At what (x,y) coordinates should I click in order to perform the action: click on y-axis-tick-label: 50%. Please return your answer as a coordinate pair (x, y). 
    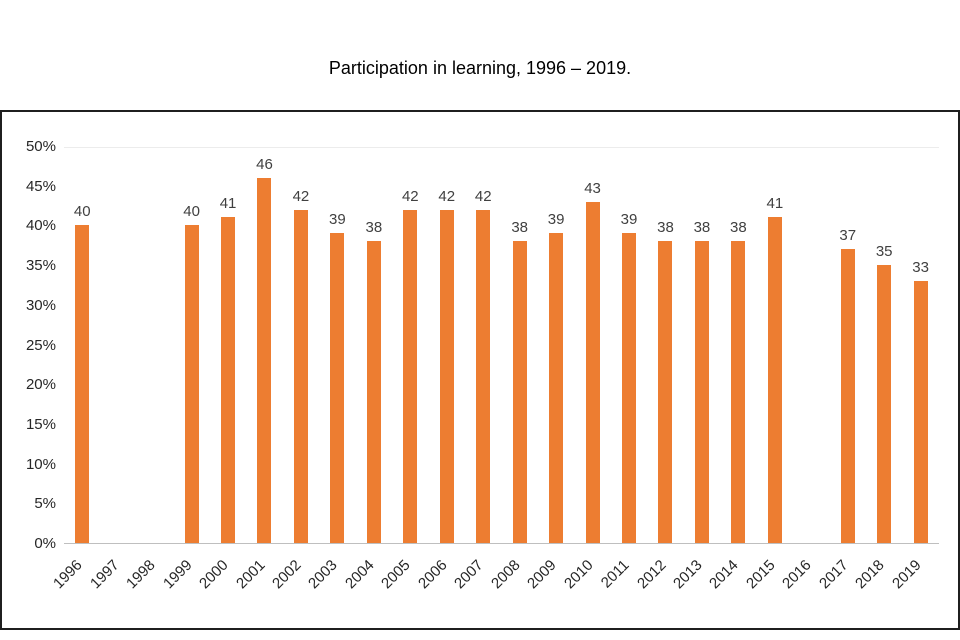
    Looking at the image, I should click on (40, 146).